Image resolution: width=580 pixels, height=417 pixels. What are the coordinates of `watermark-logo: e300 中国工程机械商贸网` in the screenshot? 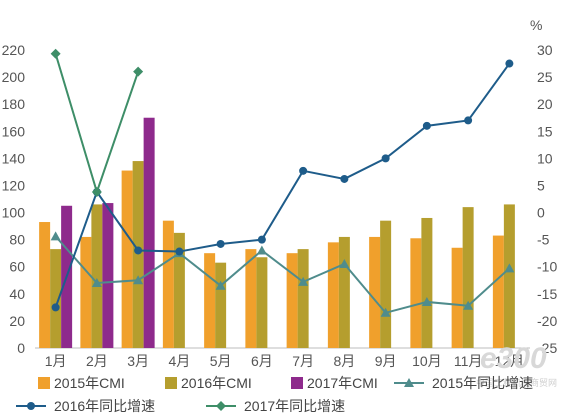 It's located at (516, 365).